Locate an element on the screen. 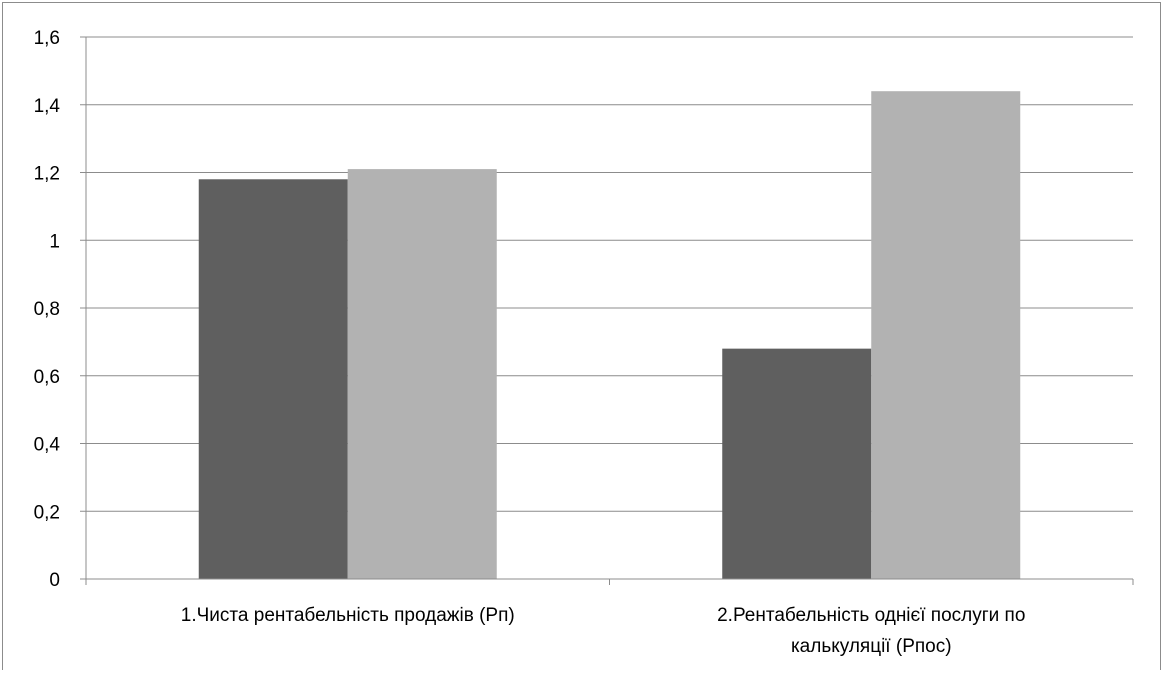 The image size is (1165, 675). category-label: 2.Рентабельність однієї послуги по is located at coordinates (871, 615).